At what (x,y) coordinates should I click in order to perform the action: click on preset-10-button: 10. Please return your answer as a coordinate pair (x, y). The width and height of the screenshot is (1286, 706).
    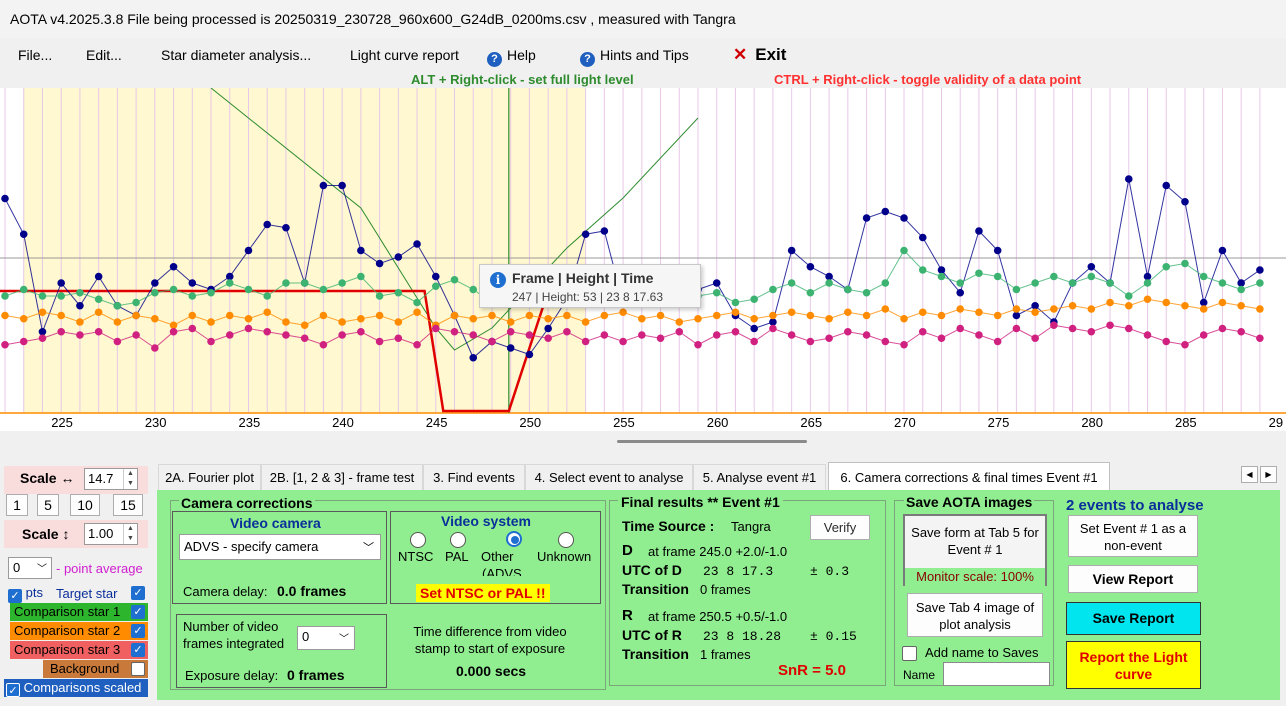
    Looking at the image, I should click on (85, 505).